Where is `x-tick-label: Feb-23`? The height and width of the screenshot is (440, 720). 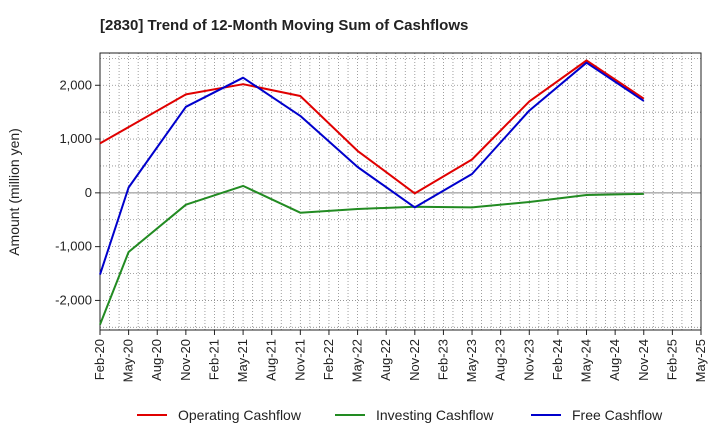
x-tick-label: Feb-23 is located at coordinates (442, 359).